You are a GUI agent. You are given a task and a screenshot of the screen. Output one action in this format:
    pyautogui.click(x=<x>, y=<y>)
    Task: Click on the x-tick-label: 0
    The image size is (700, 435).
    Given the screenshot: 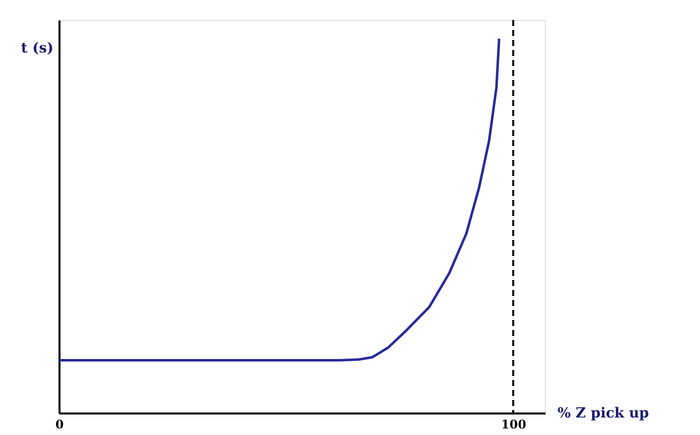 What is the action you would take?
    pyautogui.click(x=59, y=425)
    